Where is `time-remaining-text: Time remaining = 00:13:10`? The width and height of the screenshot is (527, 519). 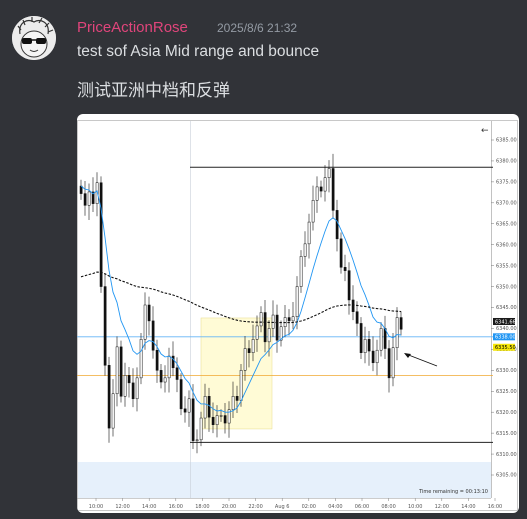 time-remaining-text: Time remaining = 00:13:10 is located at coordinates (453, 492).